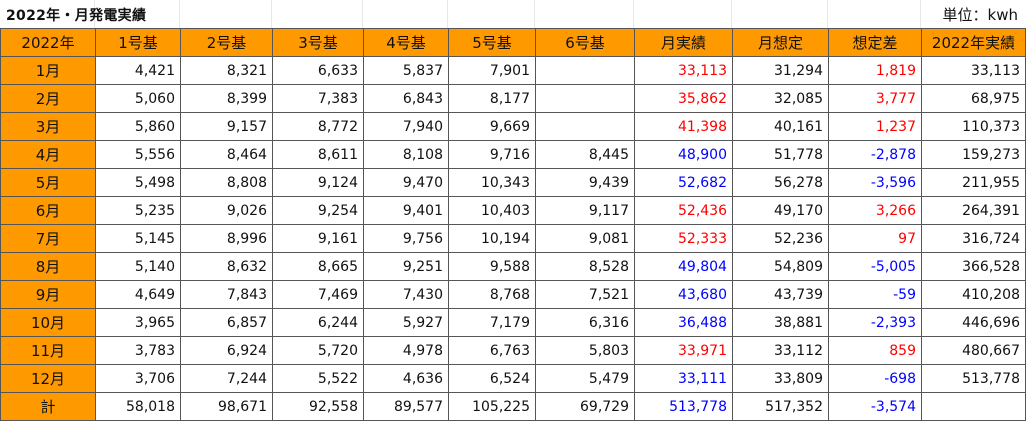  What do you see at coordinates (138, 42) in the screenshot?
I see `header-unit-1: 1号基` at bounding box center [138, 42].